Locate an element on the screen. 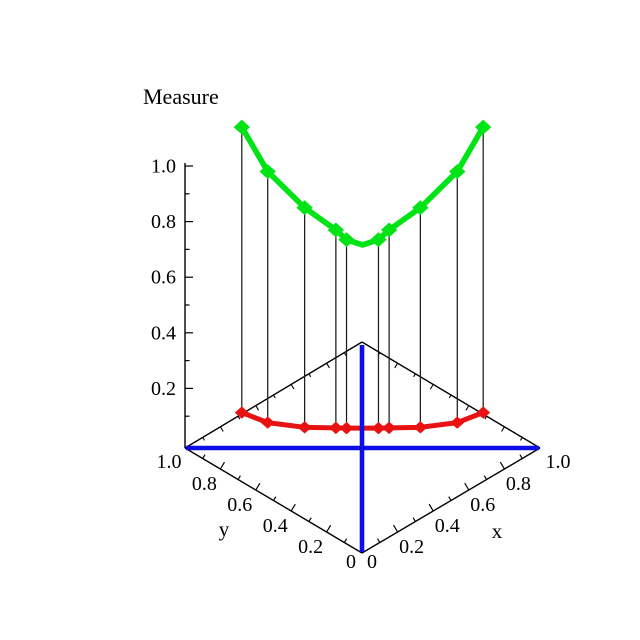 The width and height of the screenshot is (640, 640). z-axis-tick-label: 0.2 is located at coordinates (163, 389).